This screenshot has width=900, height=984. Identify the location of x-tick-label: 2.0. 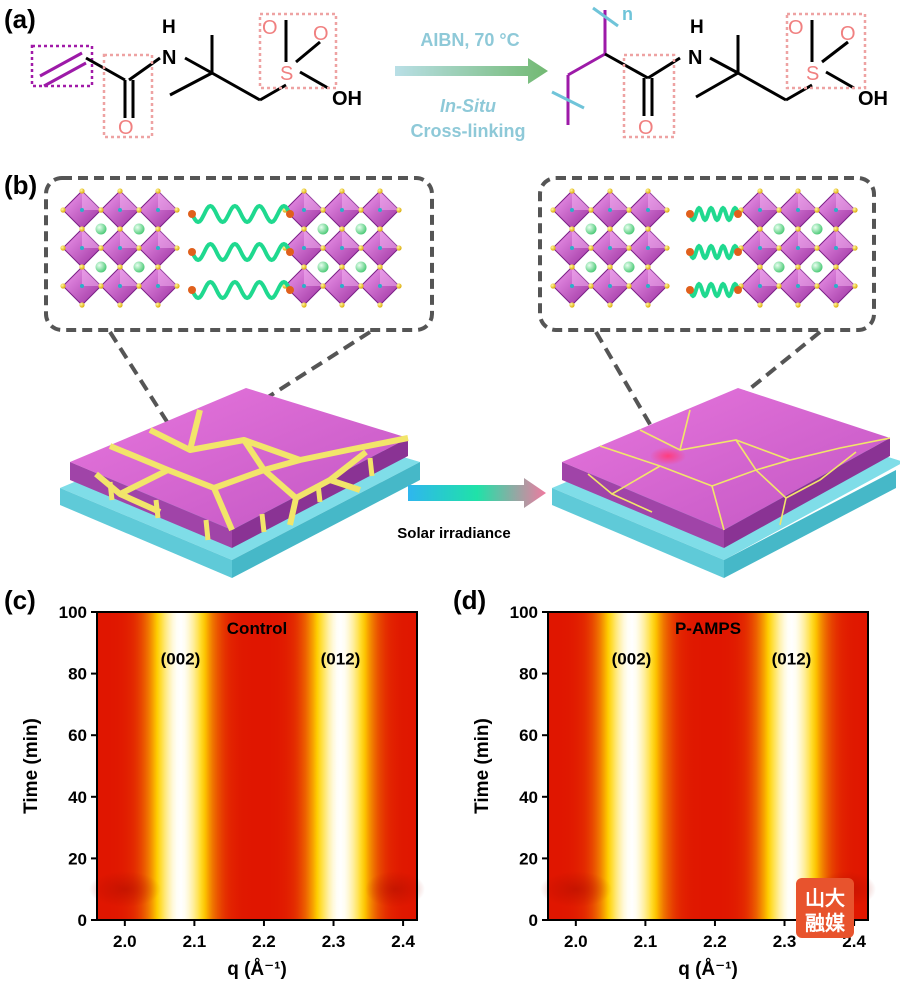
(576, 941).